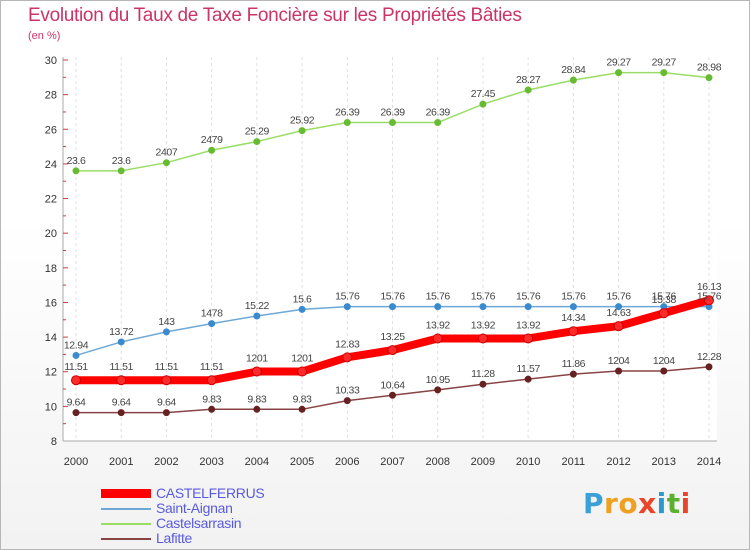 The height and width of the screenshot is (550, 750). Describe the element at coordinates (574, 462) in the screenshot. I see `x-tick-label: 2011` at that location.